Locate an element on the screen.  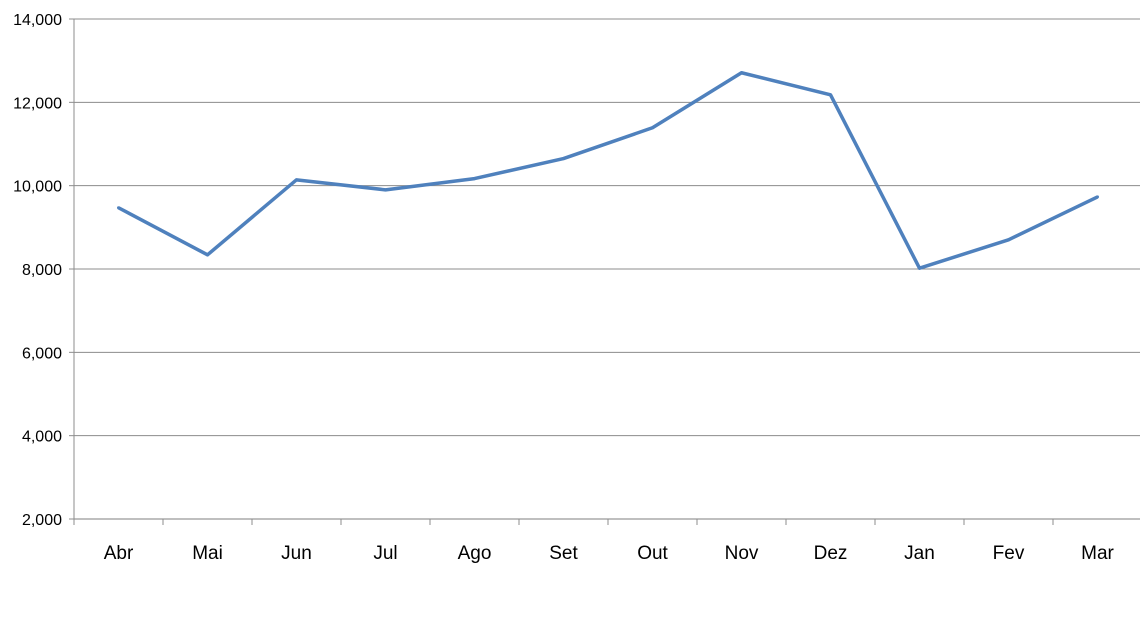
x-tick-label: Dez is located at coordinates (831, 553).